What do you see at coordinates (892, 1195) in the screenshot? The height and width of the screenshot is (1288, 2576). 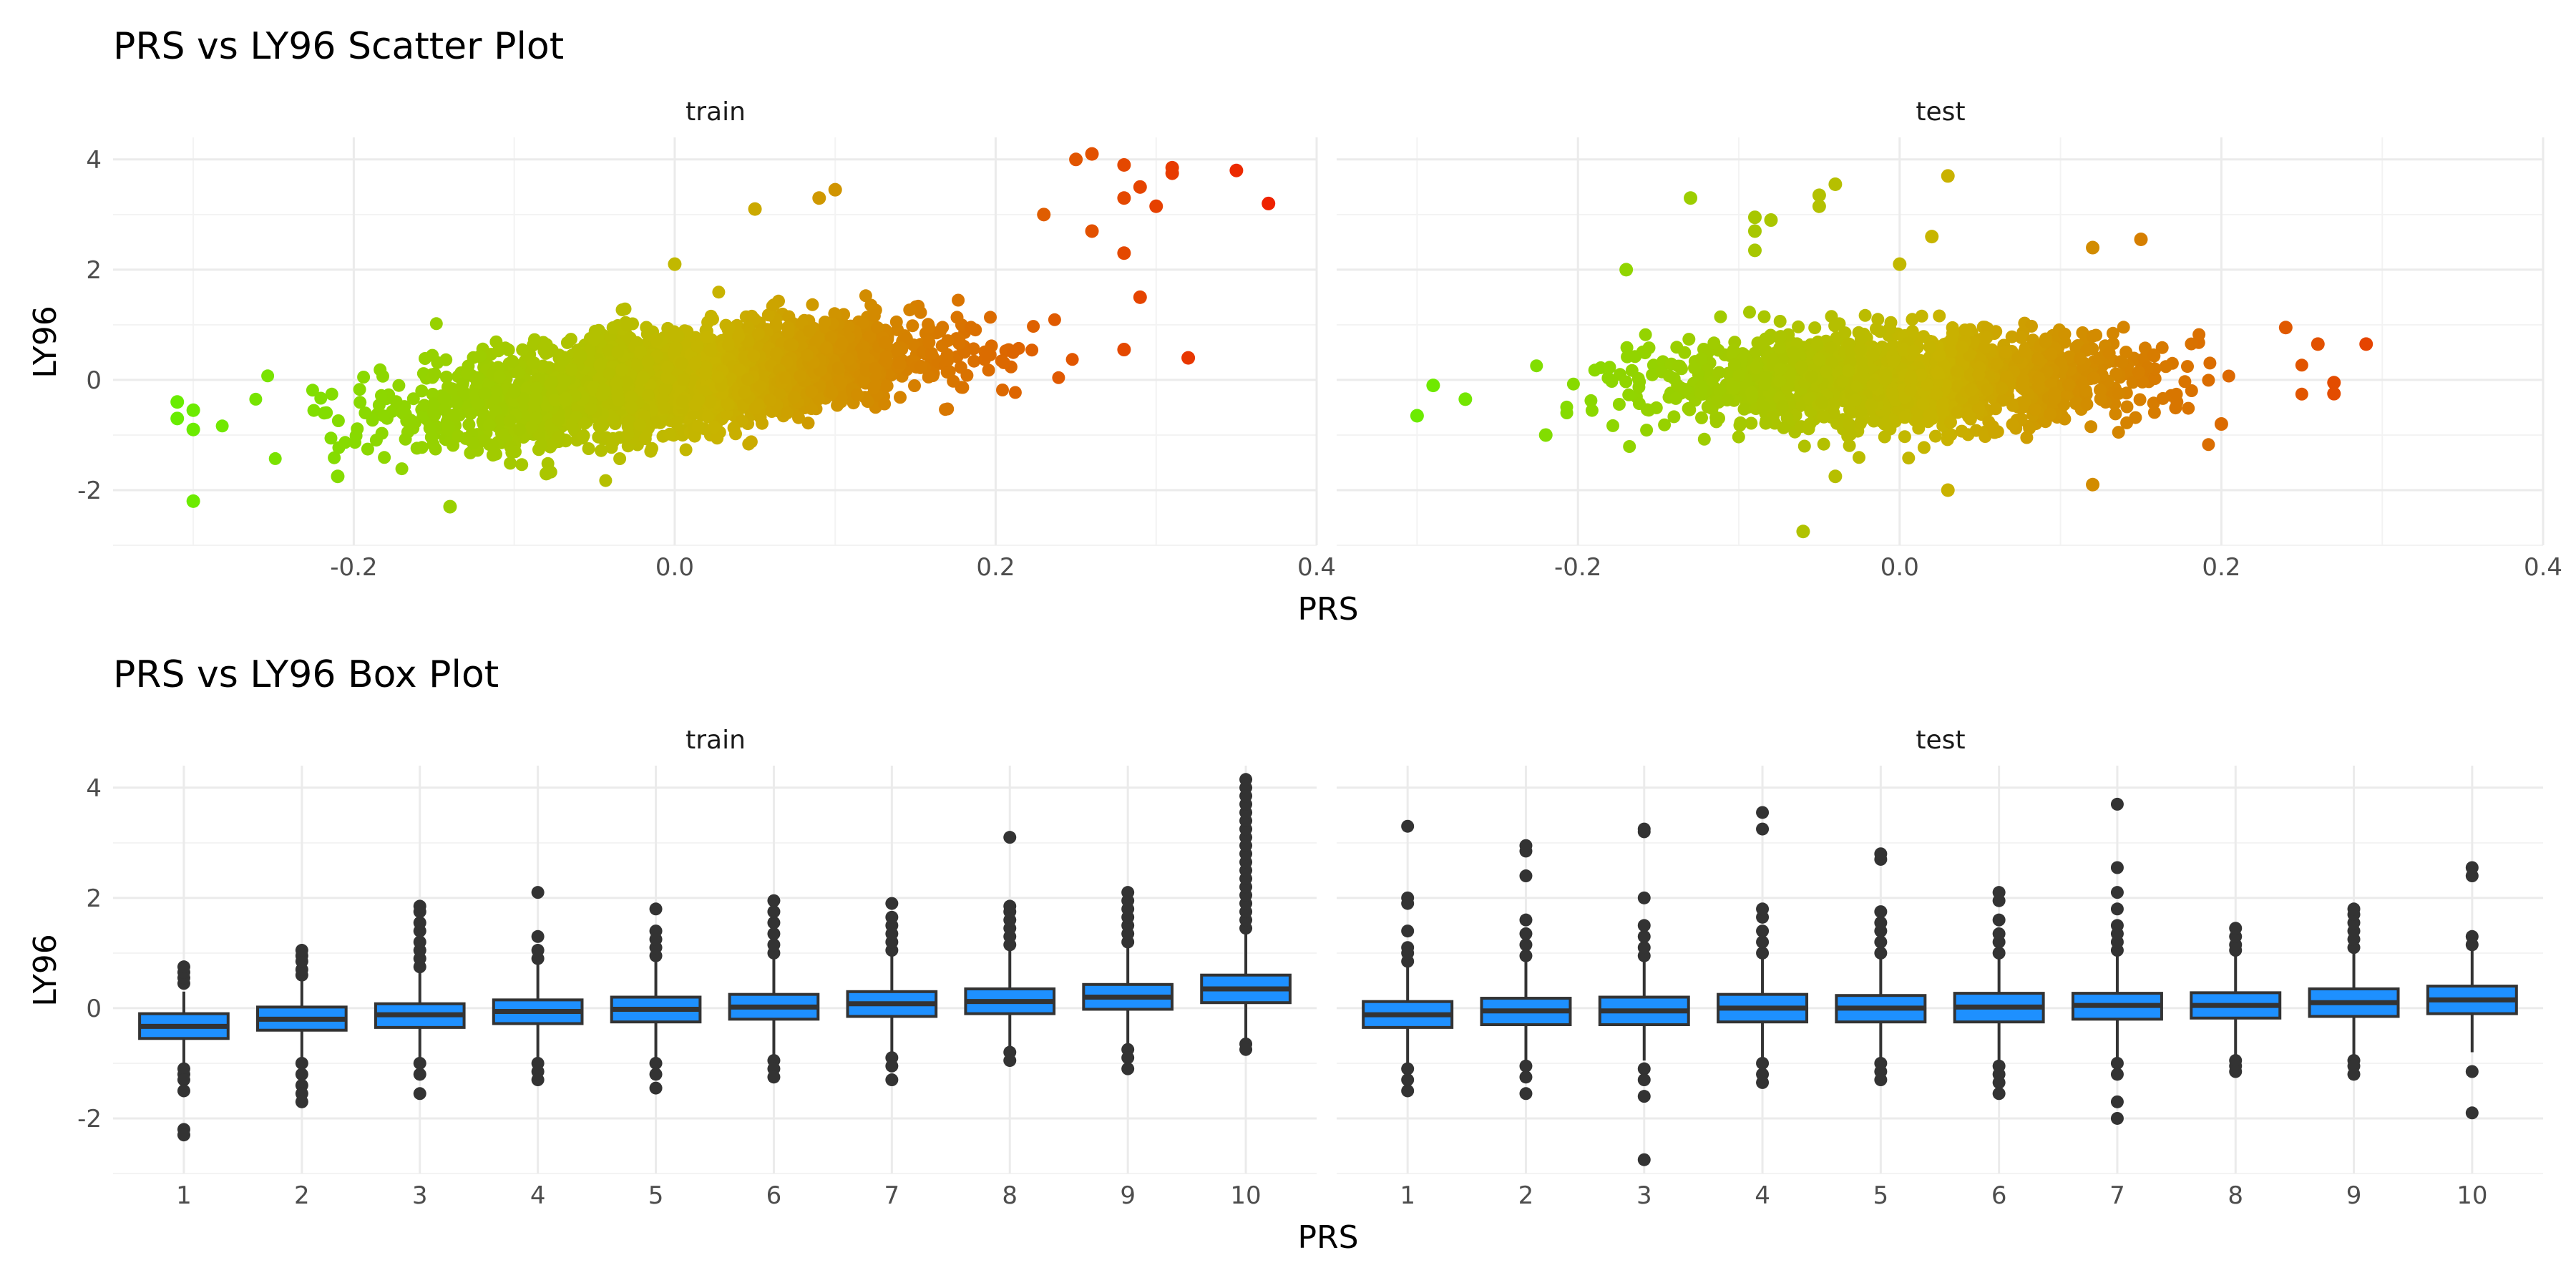 I see `x-tick-label: 7` at bounding box center [892, 1195].